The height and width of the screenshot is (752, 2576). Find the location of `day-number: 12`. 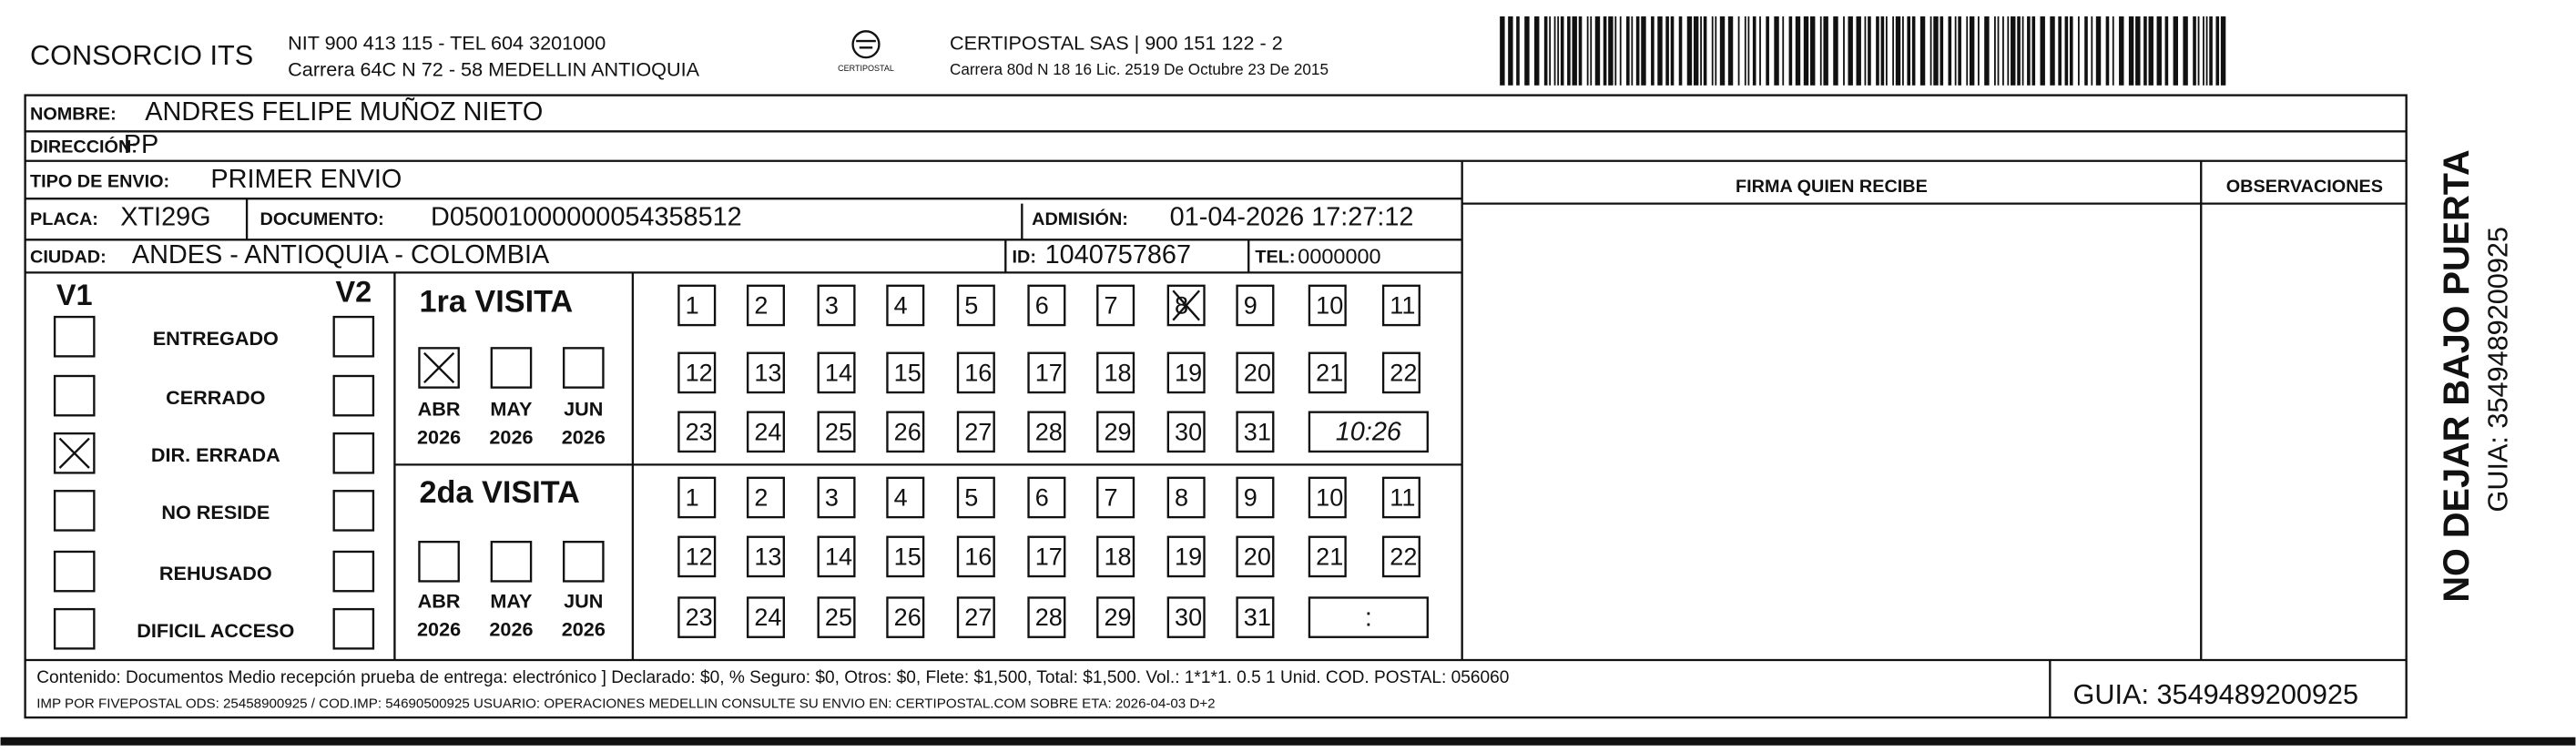

day-number: 12 is located at coordinates (699, 372).